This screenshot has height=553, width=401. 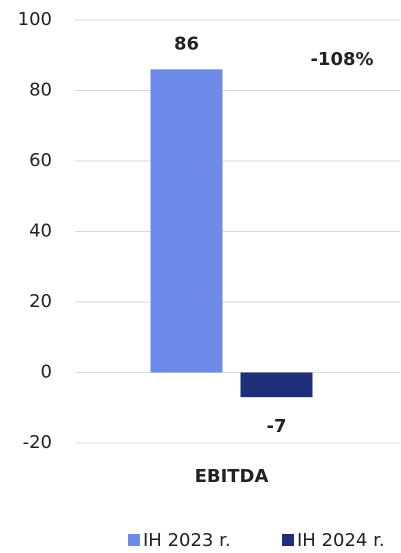 What do you see at coordinates (40, 301) in the screenshot?
I see `y-tick-label: 20` at bounding box center [40, 301].